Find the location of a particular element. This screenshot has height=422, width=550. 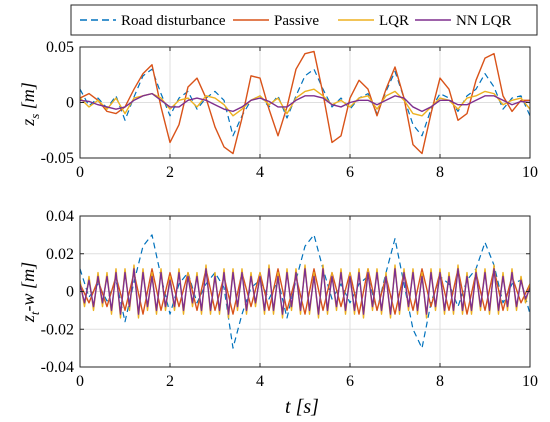

bottom-x-tick-label: 6 is located at coordinates (350, 381).